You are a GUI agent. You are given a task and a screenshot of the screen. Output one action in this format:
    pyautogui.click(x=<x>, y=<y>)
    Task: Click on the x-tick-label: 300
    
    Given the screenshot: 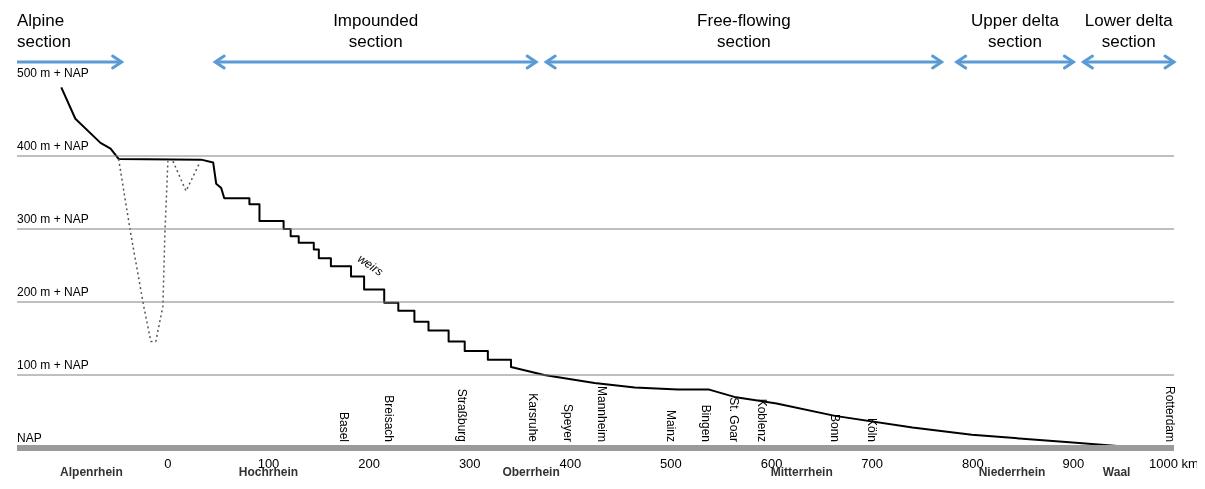 What is the action you would take?
    pyautogui.click(x=469, y=463)
    